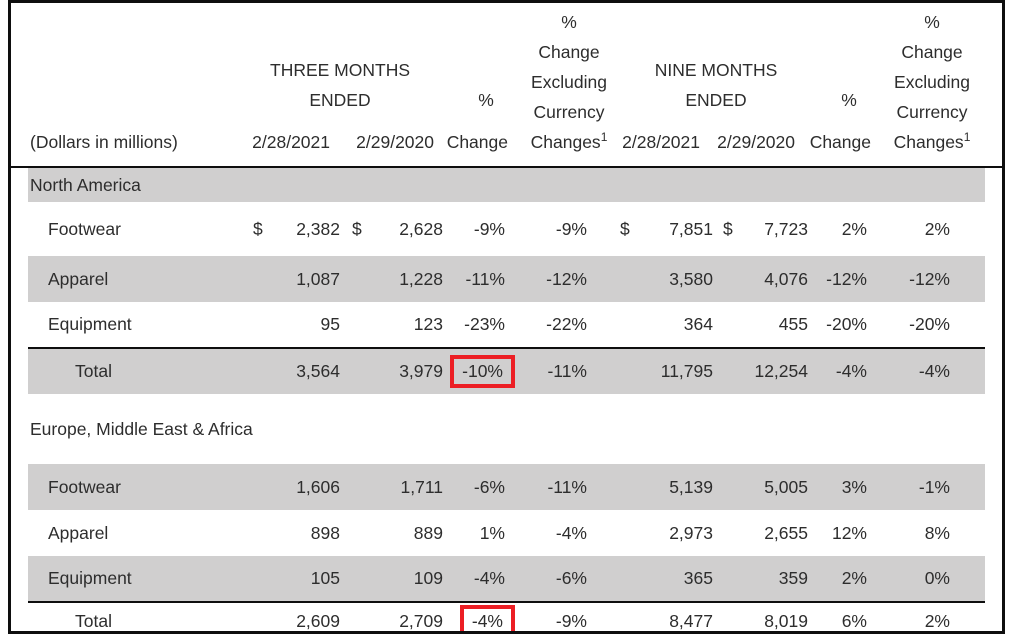 This screenshot has width=1013, height=635. I want to click on value-cell: 0%, so click(915, 579).